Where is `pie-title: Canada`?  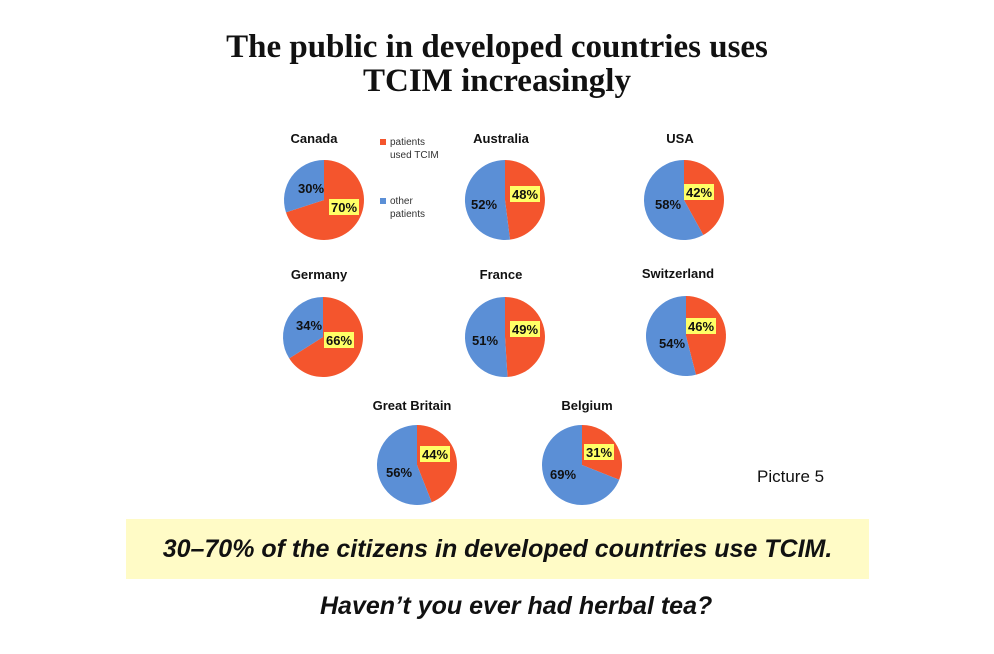
pie-title: Canada is located at coordinates (315, 138).